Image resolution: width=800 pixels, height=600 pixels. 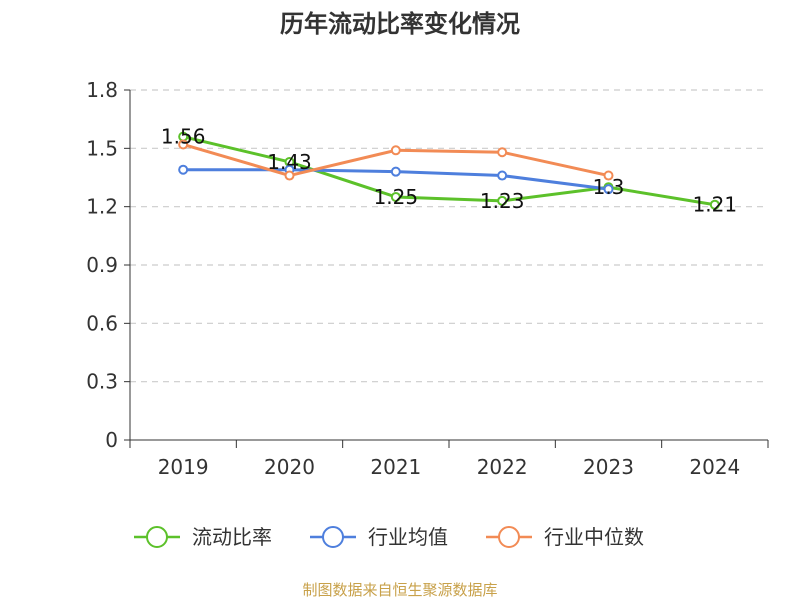 I want to click on y-tick-label: 0, so click(x=111, y=440).